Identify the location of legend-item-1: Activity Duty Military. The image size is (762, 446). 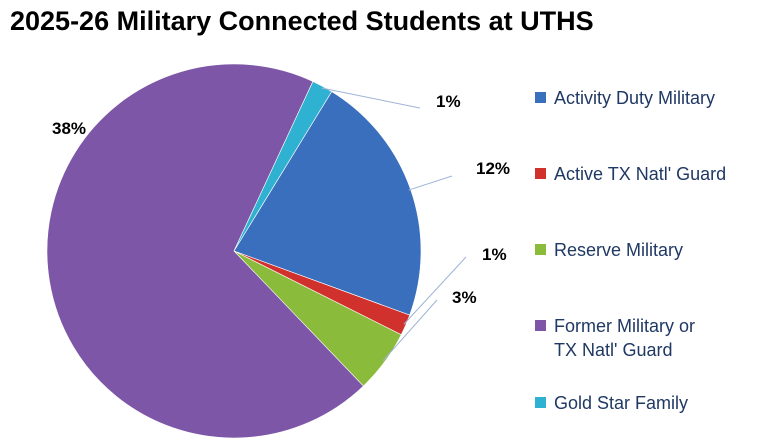
(625, 98).